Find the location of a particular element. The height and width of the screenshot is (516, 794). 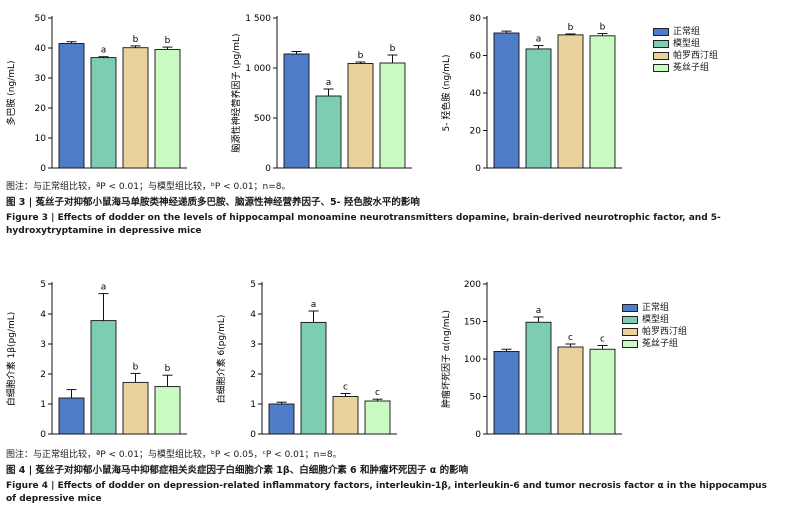

y-tick-label: 10 is located at coordinates (41, 139).